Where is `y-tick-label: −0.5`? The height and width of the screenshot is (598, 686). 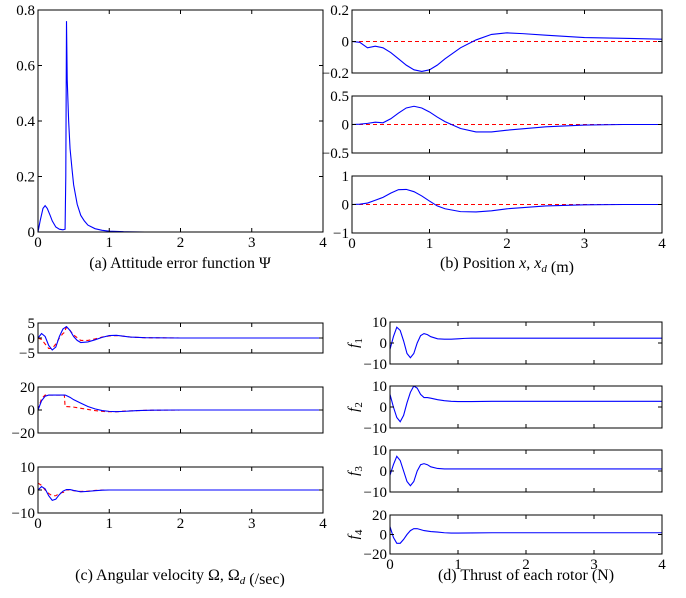
y-tick-label: −0.5 is located at coordinates (335, 154).